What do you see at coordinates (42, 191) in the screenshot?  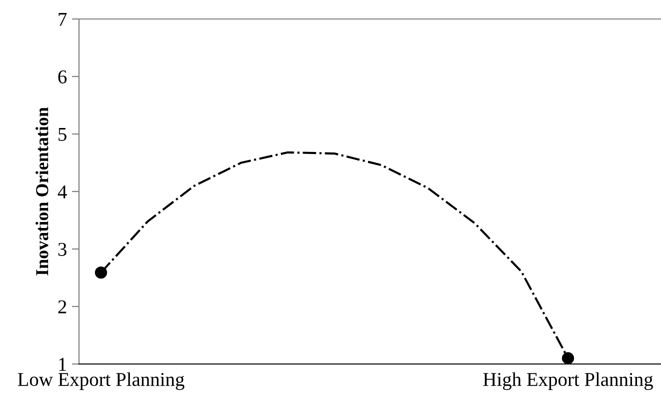 I see `y-axis-title: Inovation Orientation` at bounding box center [42, 191].